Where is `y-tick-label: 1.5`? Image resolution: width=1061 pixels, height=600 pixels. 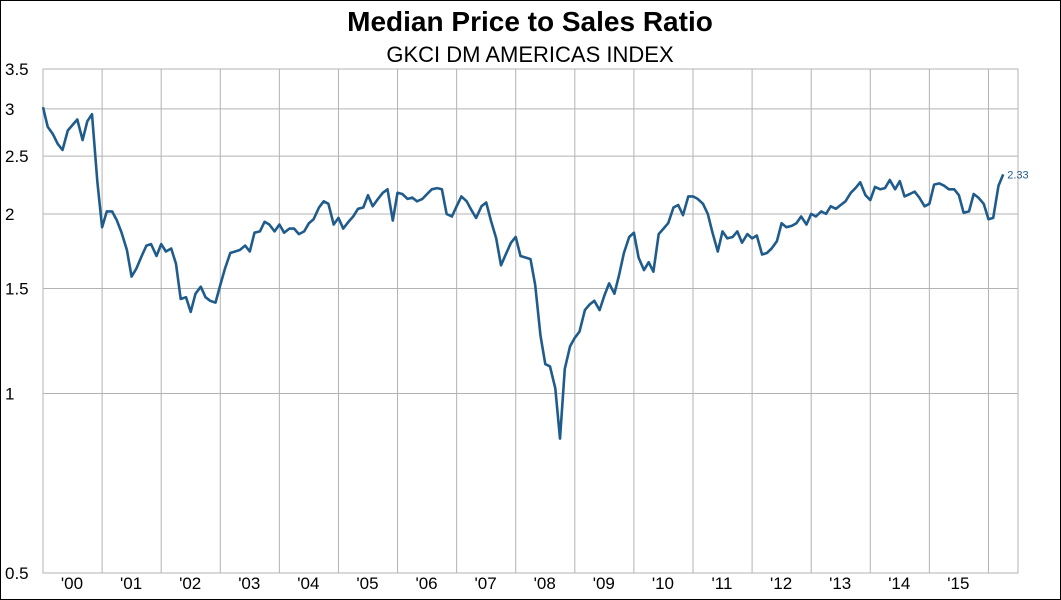
y-tick-label: 1.5 is located at coordinates (17, 288).